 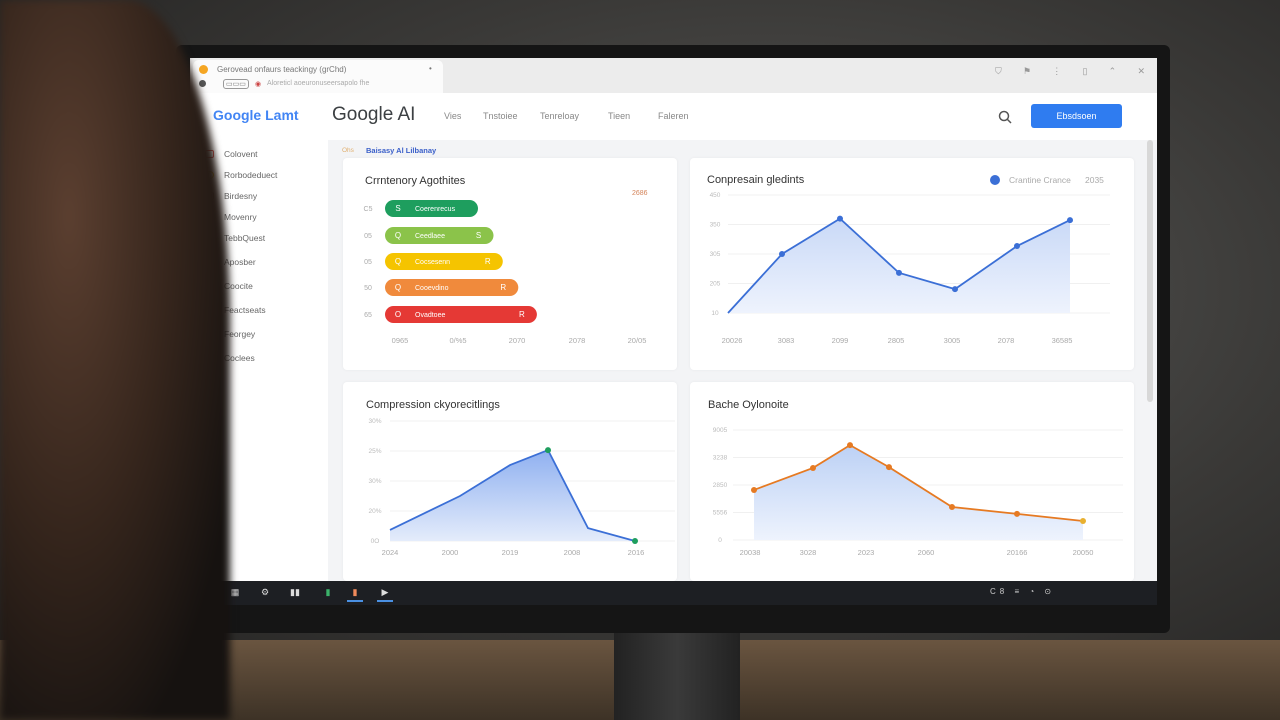 I want to click on play-icon: ▶, so click(x=385, y=594).